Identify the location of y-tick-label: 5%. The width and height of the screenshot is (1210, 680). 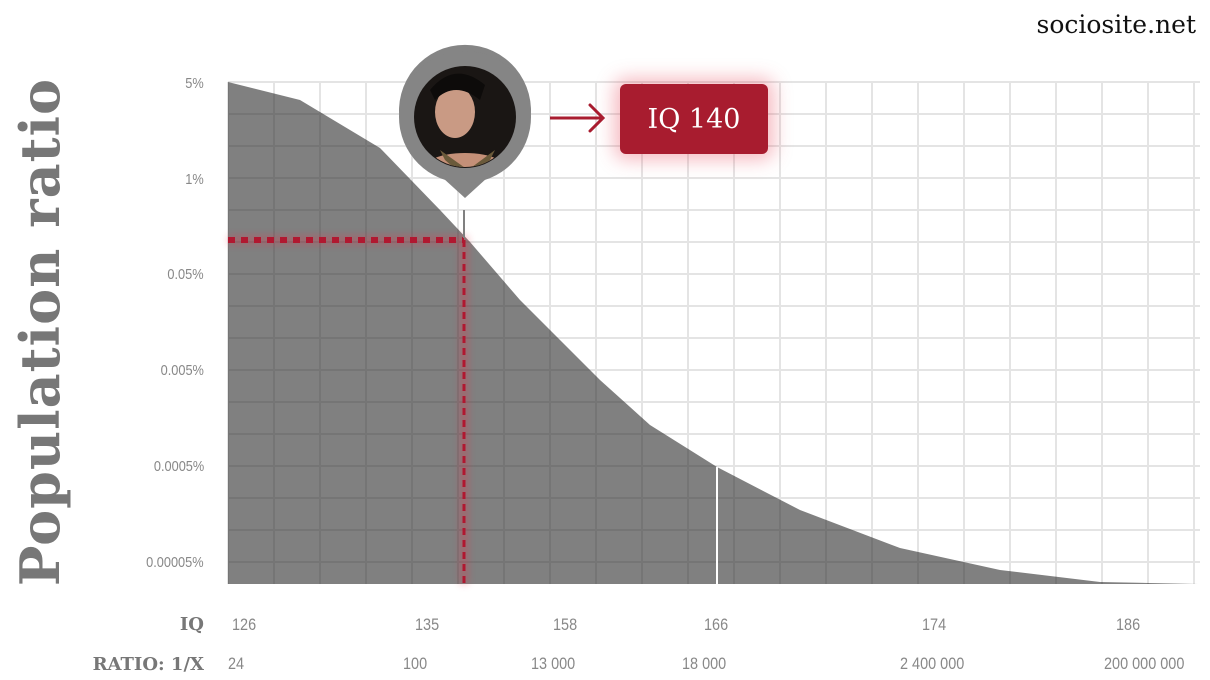
(194, 83).